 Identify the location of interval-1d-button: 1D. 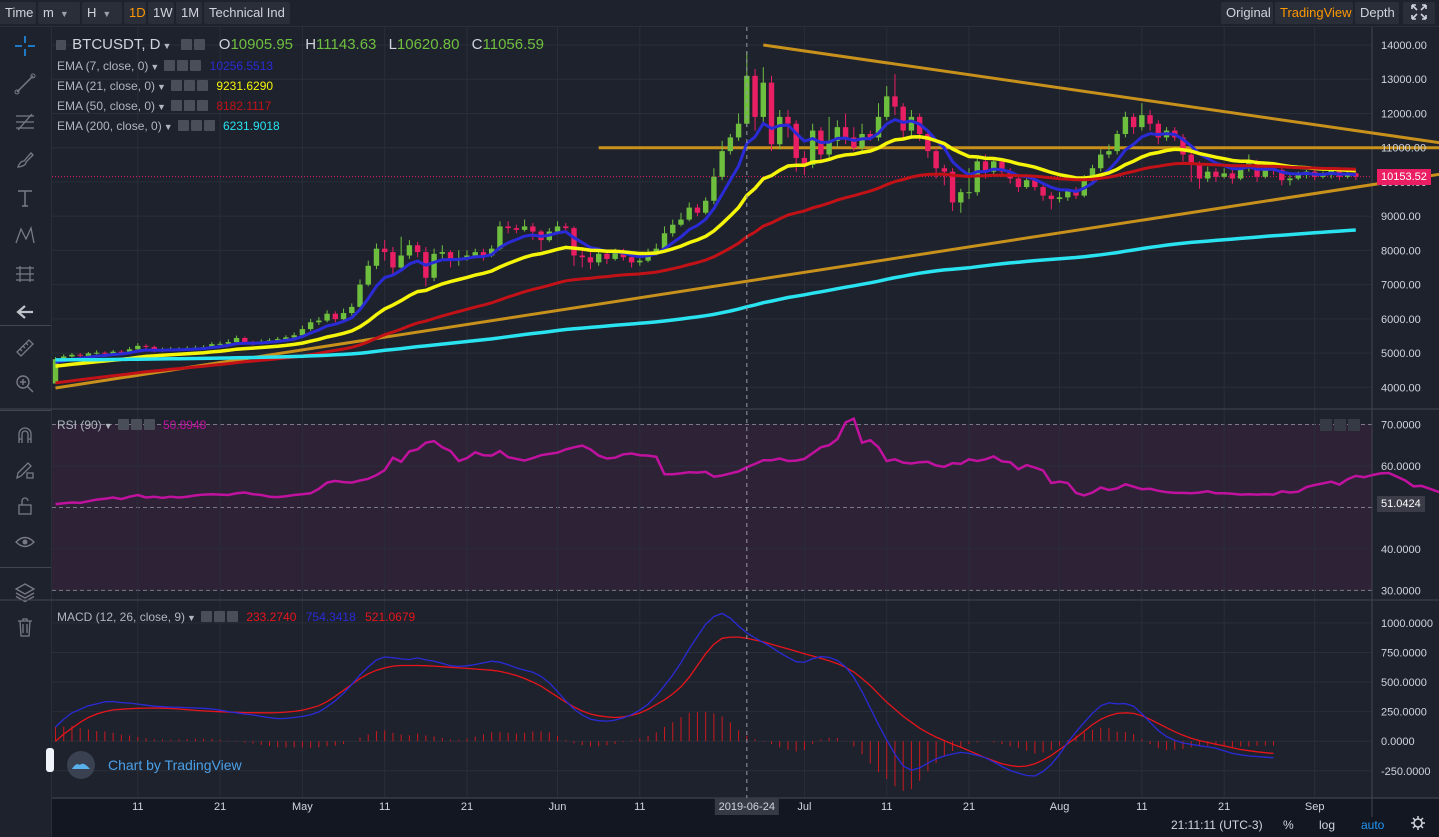
(135, 13).